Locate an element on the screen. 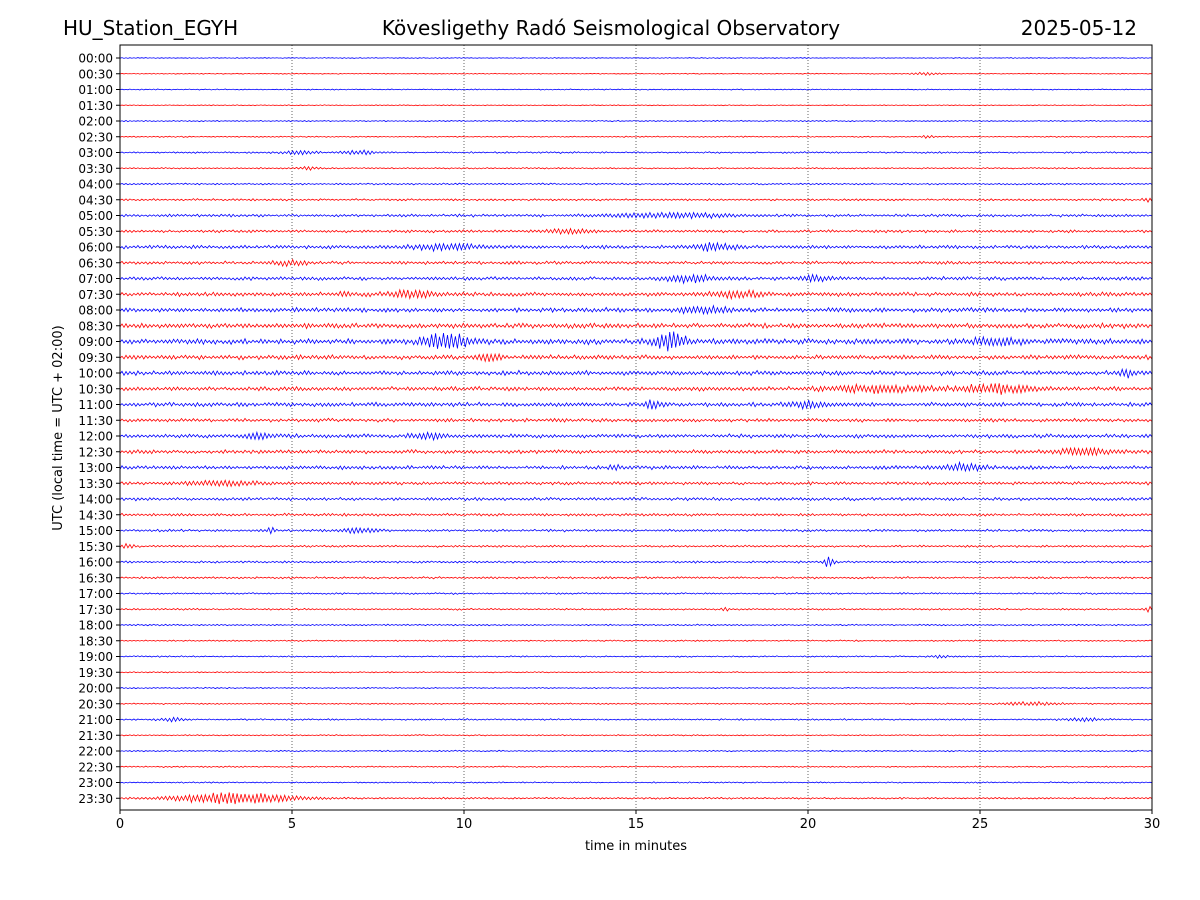 The width and height of the screenshot is (1200, 900). trace-13:00 is located at coordinates (636, 466).